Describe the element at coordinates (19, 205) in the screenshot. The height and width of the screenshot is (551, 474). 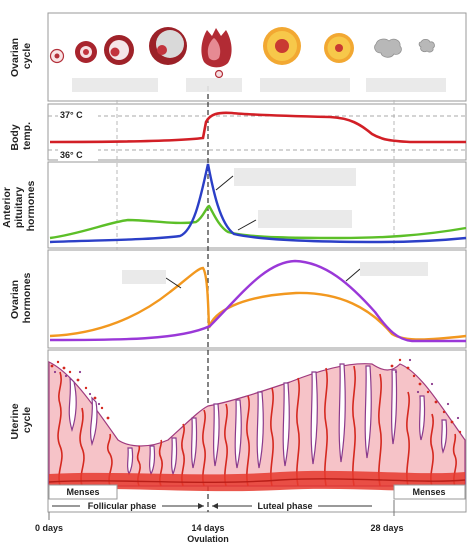
I see `row-label-pituitary: Anterior pituitary hormones` at that location.